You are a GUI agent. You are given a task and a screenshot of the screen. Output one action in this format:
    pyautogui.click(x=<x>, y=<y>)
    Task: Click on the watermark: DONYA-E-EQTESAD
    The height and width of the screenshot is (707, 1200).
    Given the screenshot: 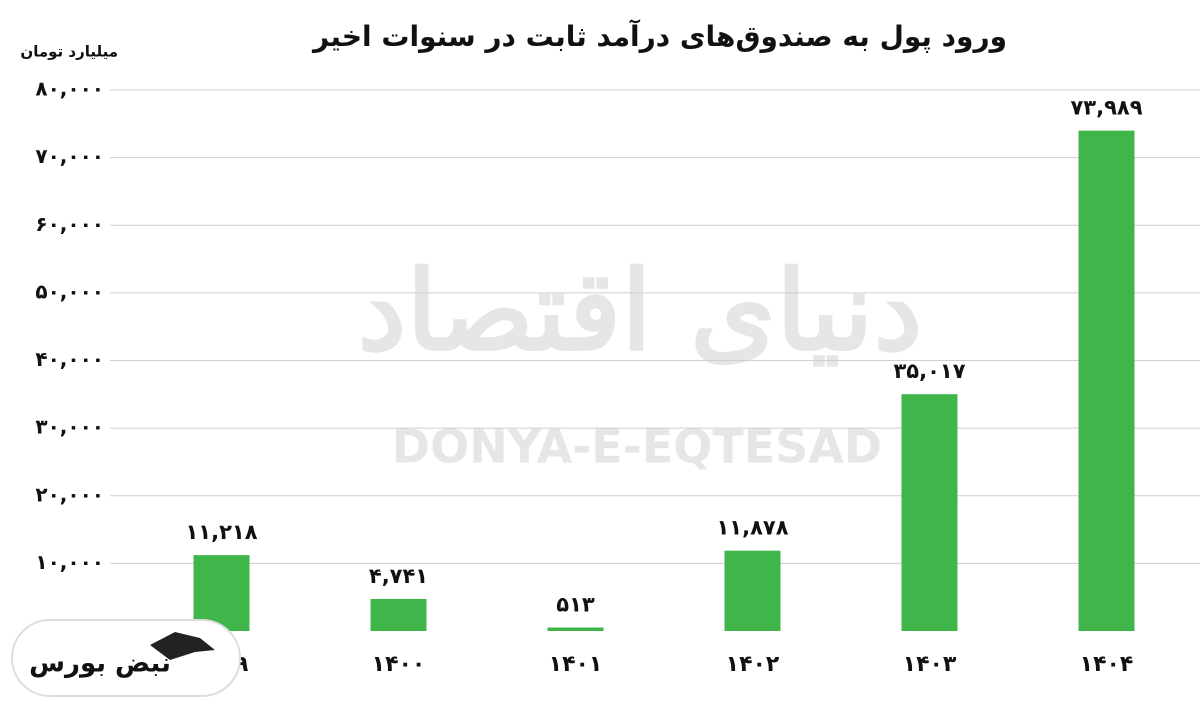 What is the action you would take?
    pyautogui.click(x=637, y=447)
    